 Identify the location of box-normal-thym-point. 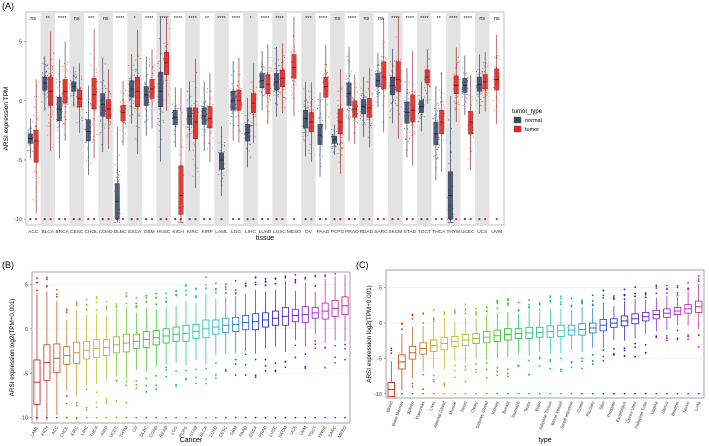
(448, 197).